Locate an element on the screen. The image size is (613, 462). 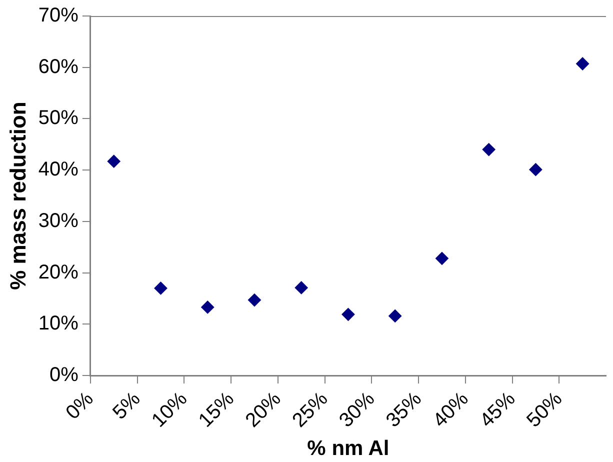
y-tick-label: 50% is located at coordinates (58, 118).